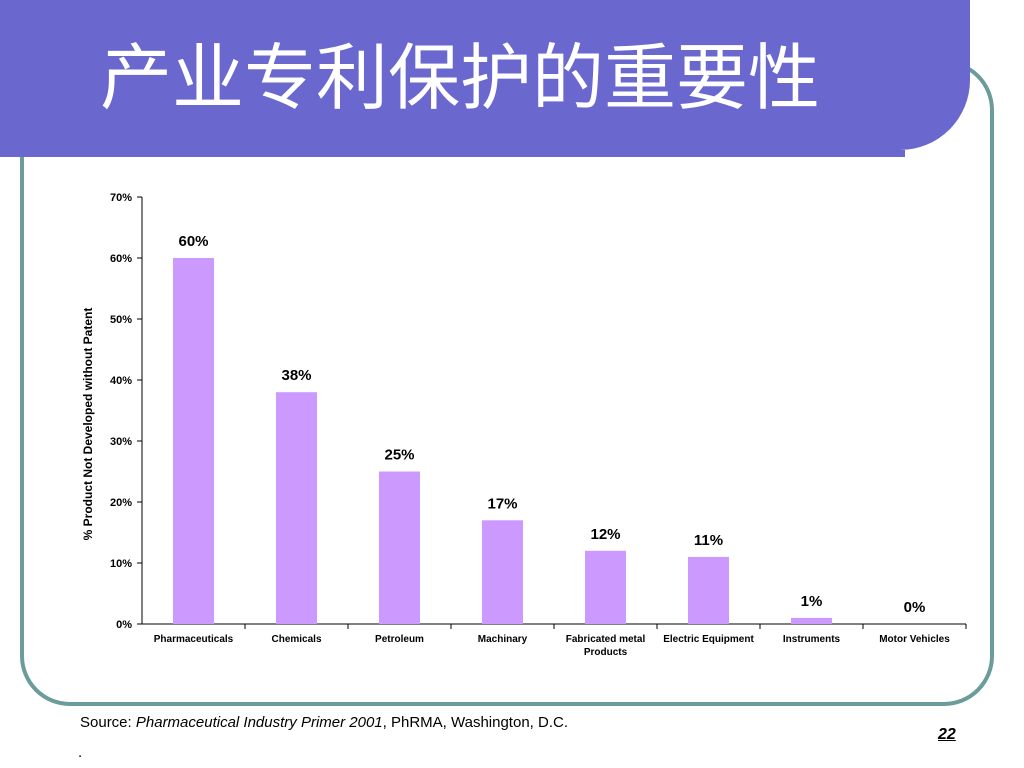  What do you see at coordinates (124, 625) in the screenshot?
I see `y-tick-label: 0%` at bounding box center [124, 625].